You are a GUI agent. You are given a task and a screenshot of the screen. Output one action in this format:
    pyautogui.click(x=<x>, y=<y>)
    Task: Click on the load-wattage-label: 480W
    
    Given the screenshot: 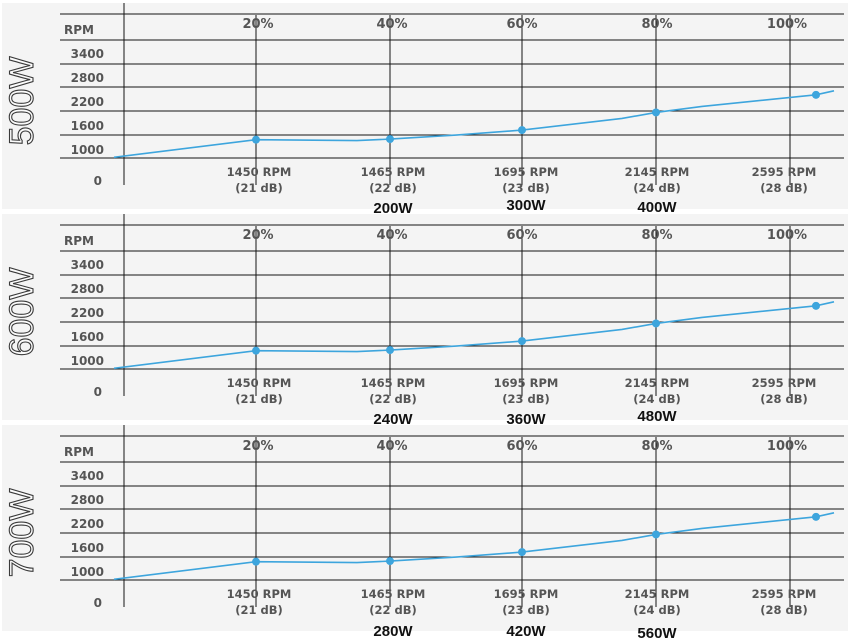 What is the action you would take?
    pyautogui.click(x=657, y=416)
    